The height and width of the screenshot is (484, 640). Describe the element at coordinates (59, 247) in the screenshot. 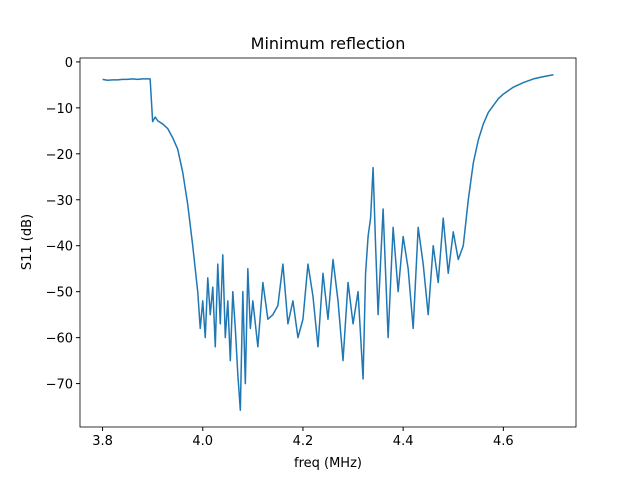

I see `y-tick-label: −40` at that location.